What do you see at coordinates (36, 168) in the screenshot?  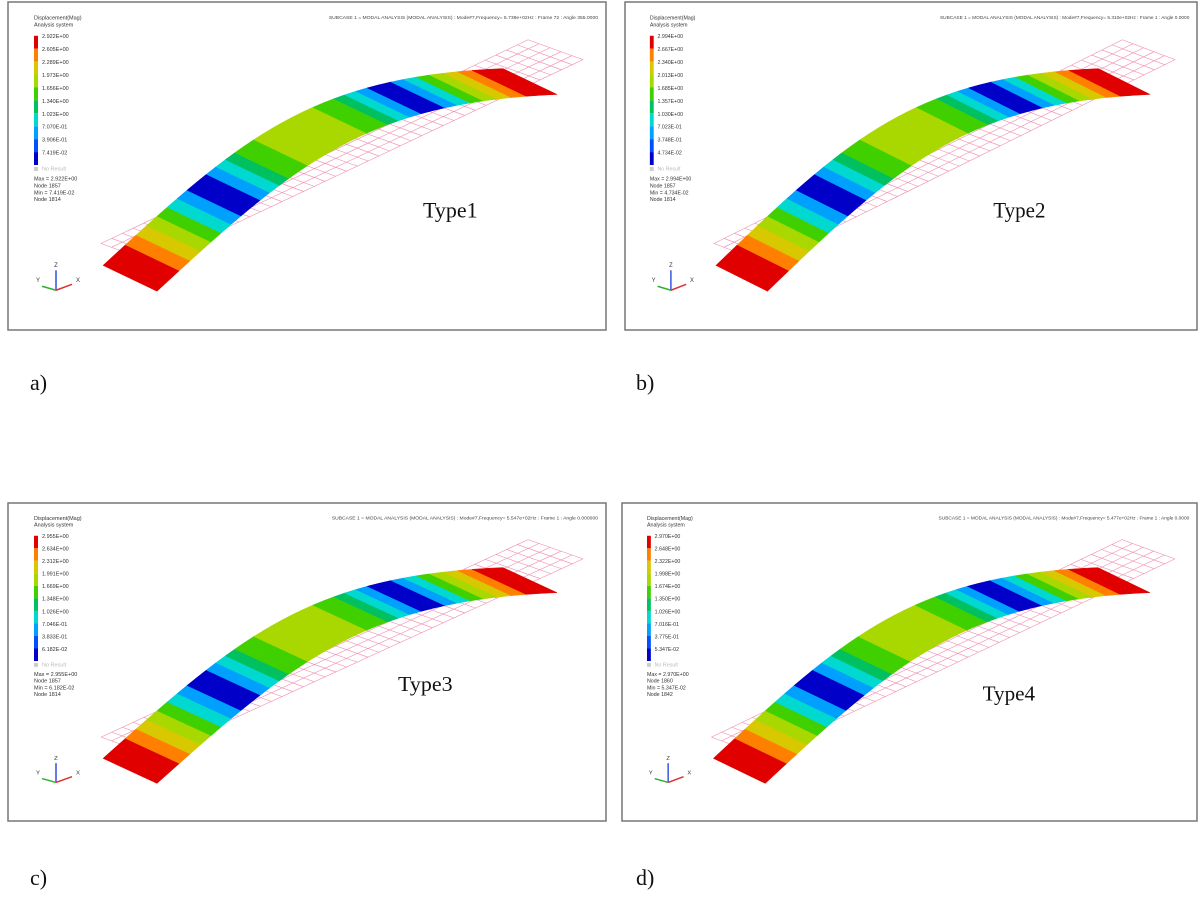 I see `no-result-swatch` at bounding box center [36, 168].